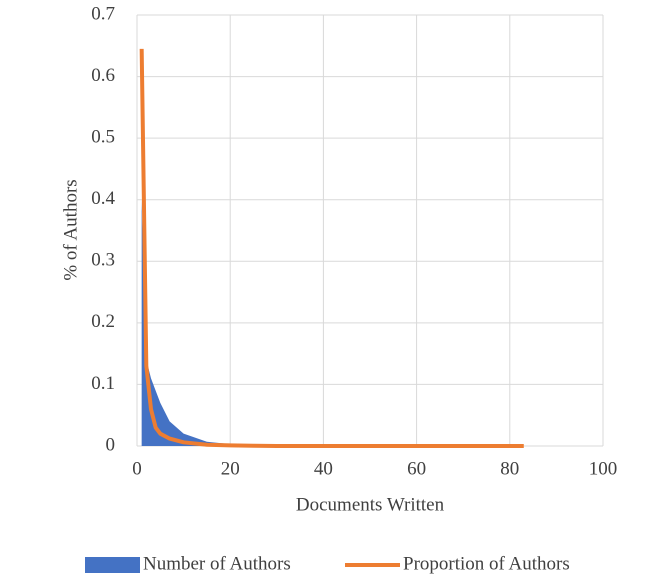 Image resolution: width=650 pixels, height=581 pixels. Describe the element at coordinates (370, 504) in the screenshot. I see `x-axis-label: Documents Written` at that location.